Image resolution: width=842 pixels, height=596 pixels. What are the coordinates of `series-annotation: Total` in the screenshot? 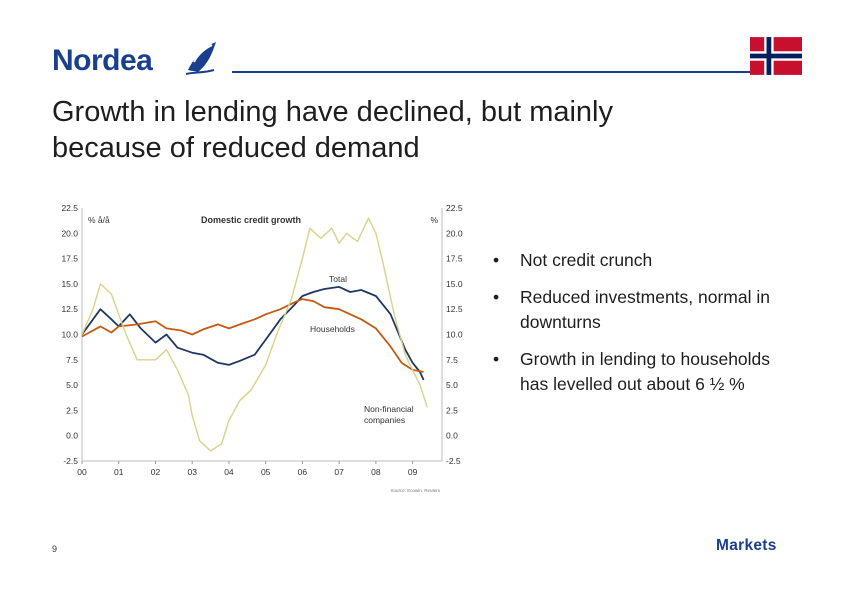 It's located at (338, 279).